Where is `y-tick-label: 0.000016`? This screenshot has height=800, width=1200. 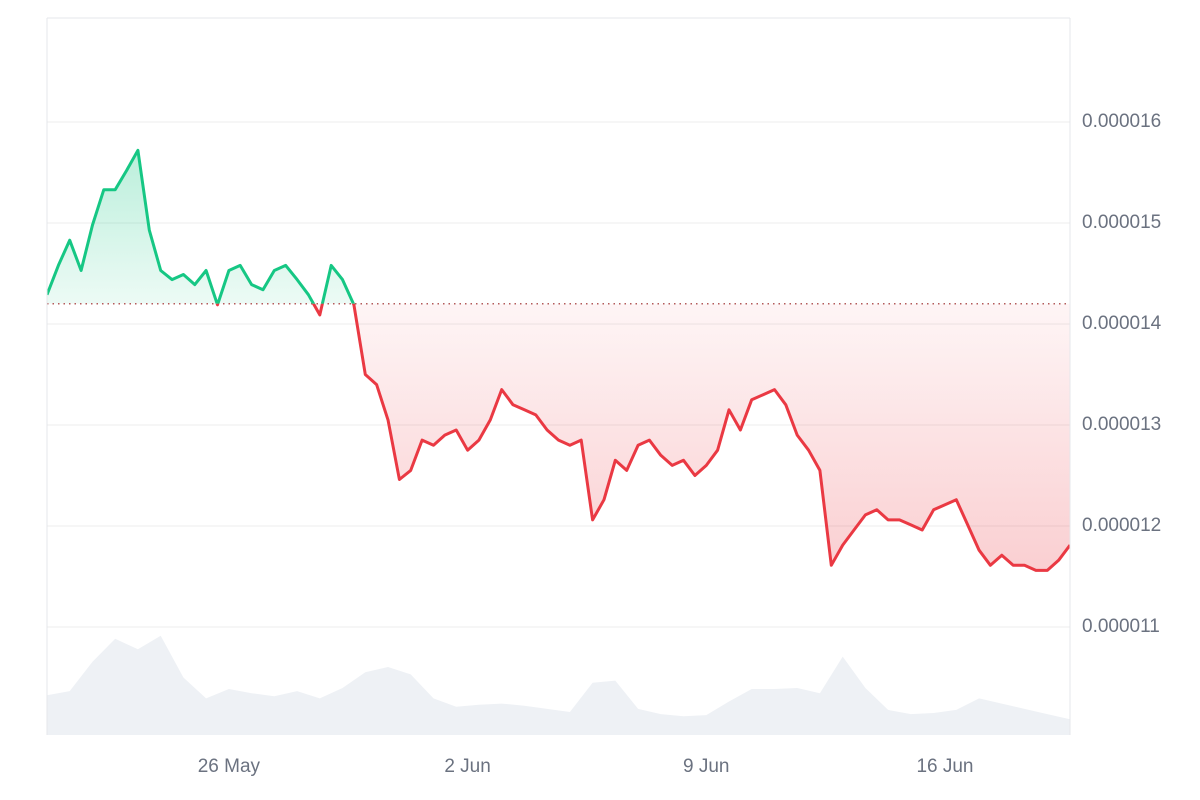
y-tick-label: 0.000016 is located at coordinates (1121, 121).